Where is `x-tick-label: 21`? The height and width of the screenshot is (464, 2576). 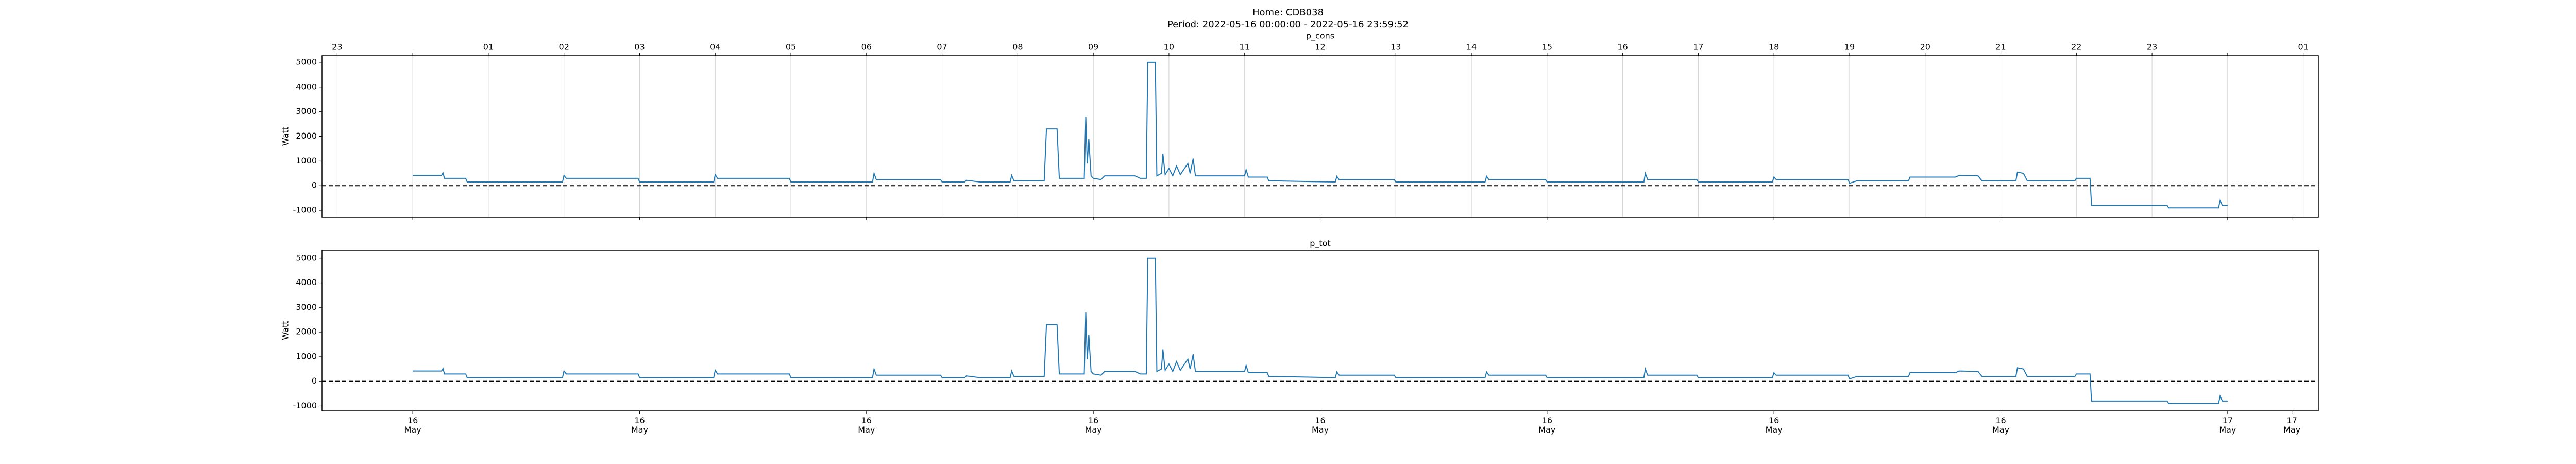
x-tick-label: 21 is located at coordinates (2001, 47).